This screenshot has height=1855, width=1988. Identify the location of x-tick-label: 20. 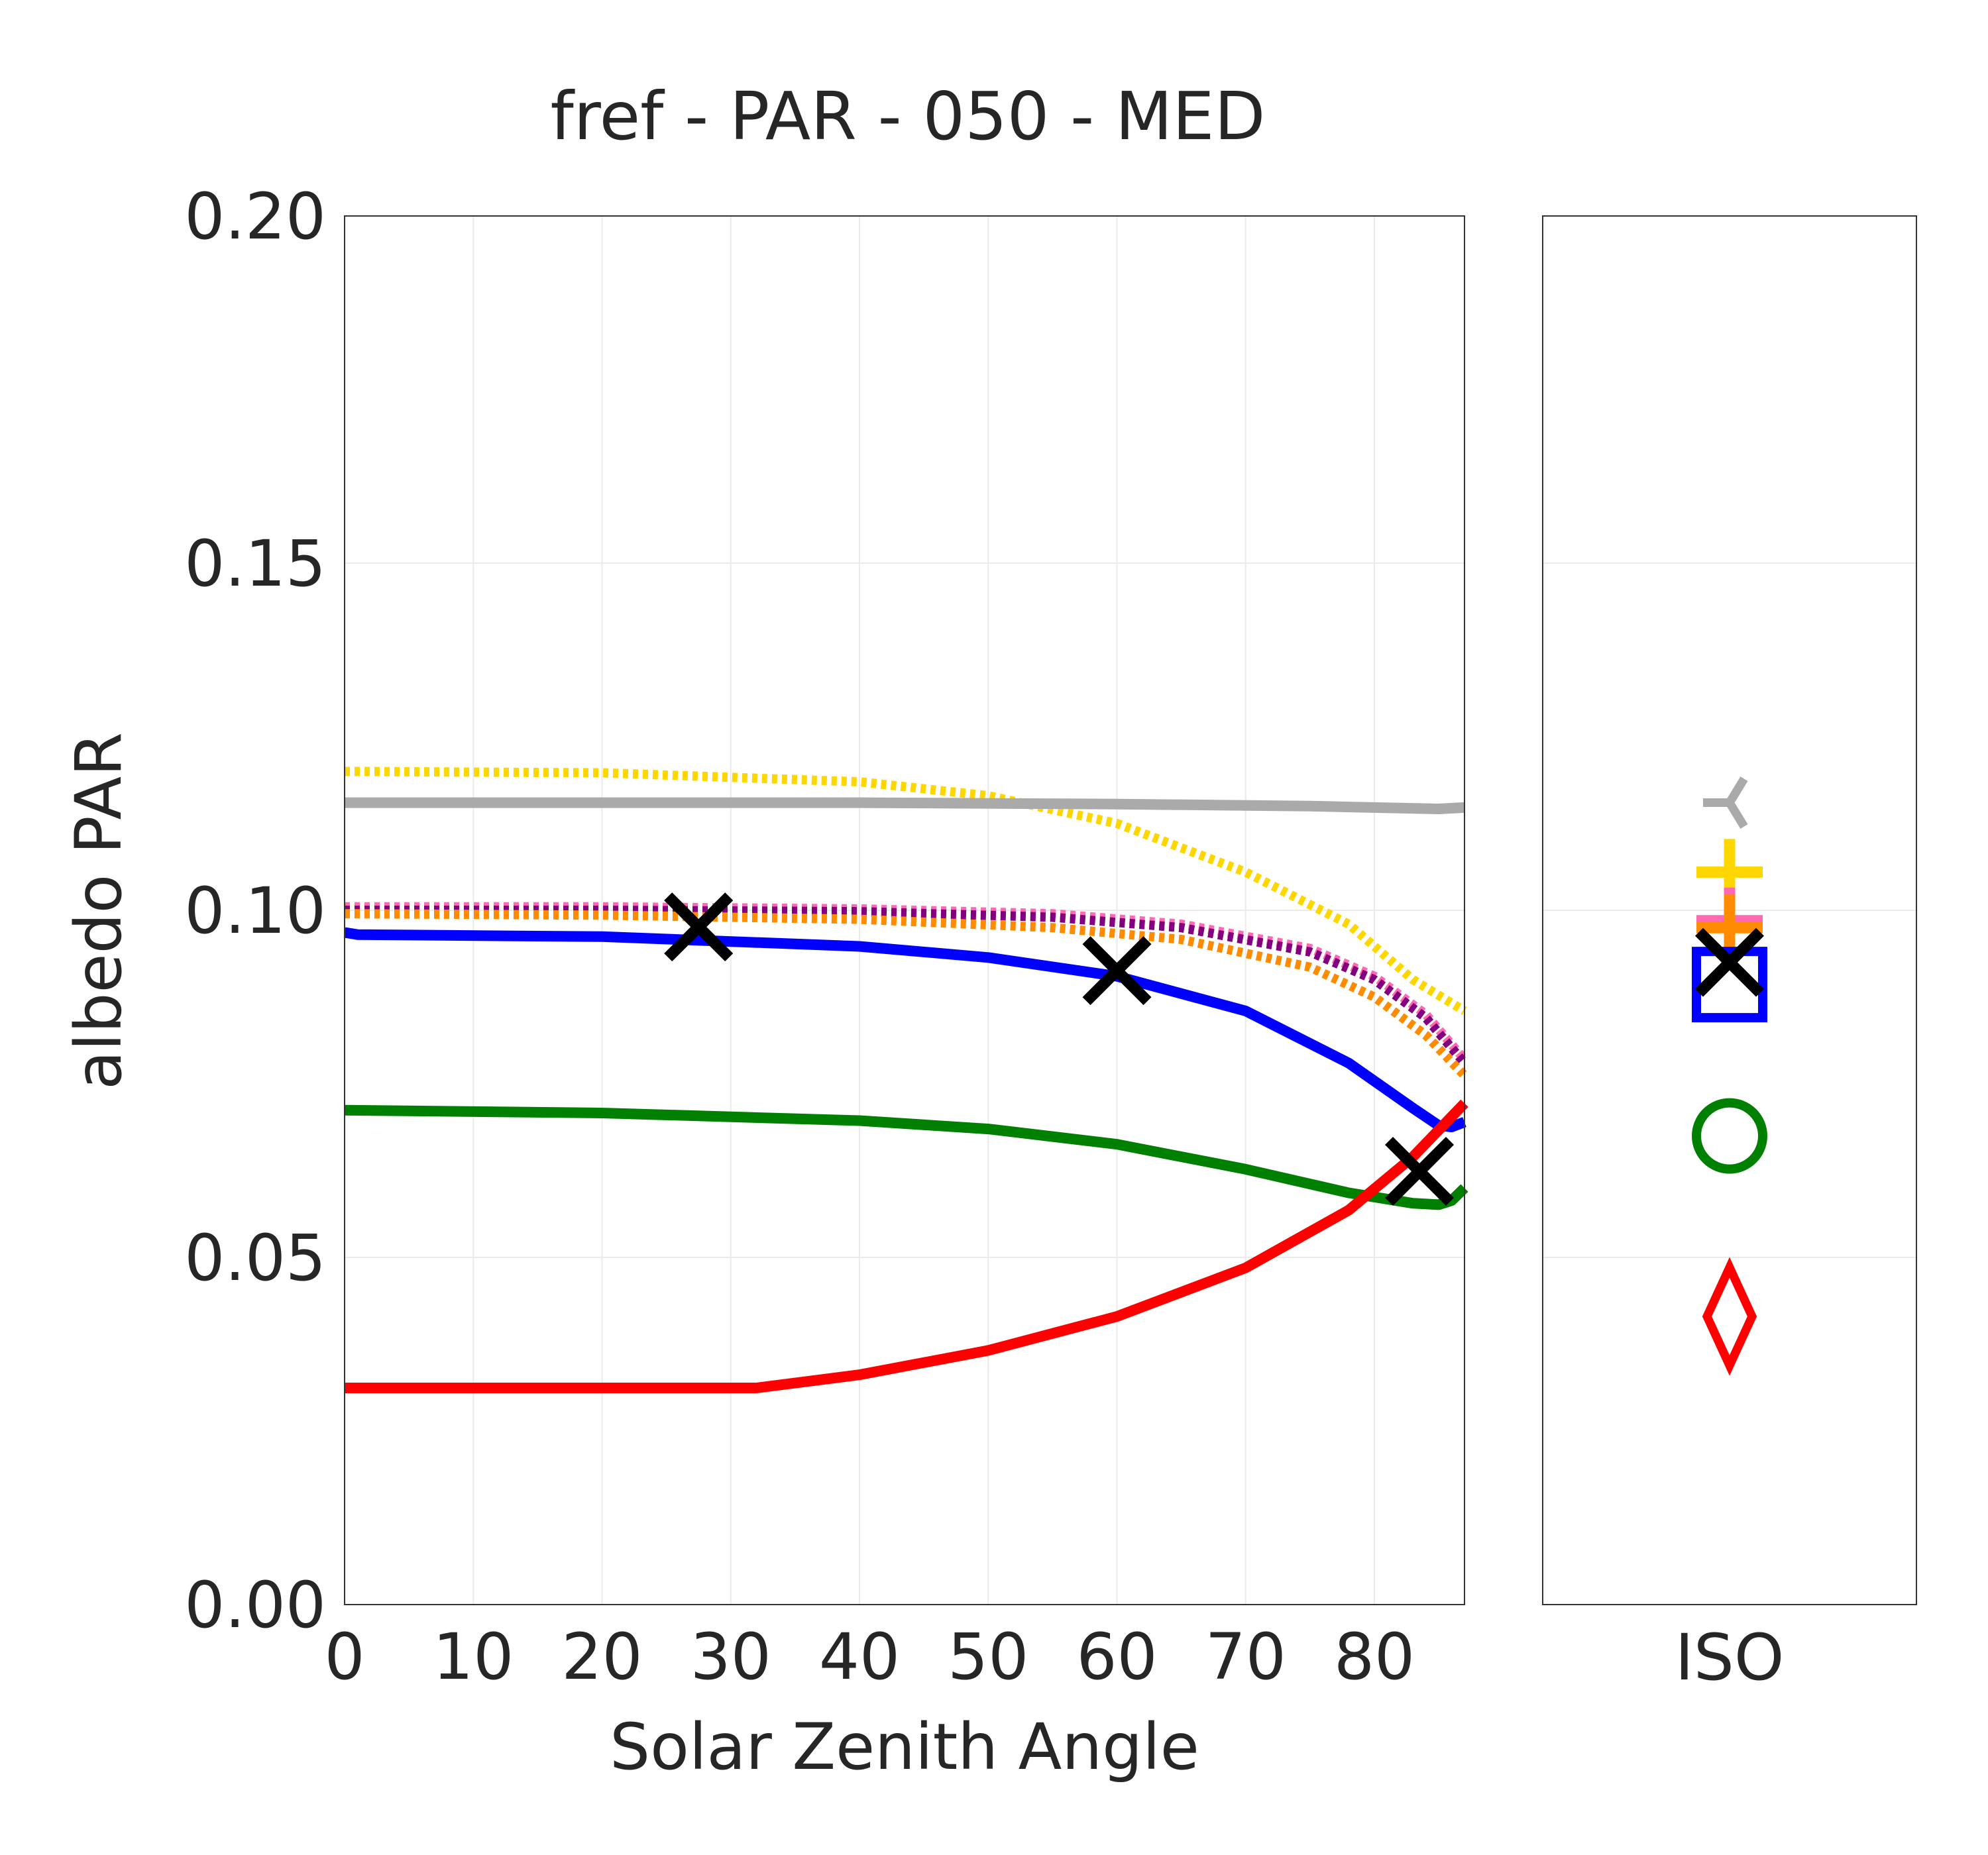
(601, 1657).